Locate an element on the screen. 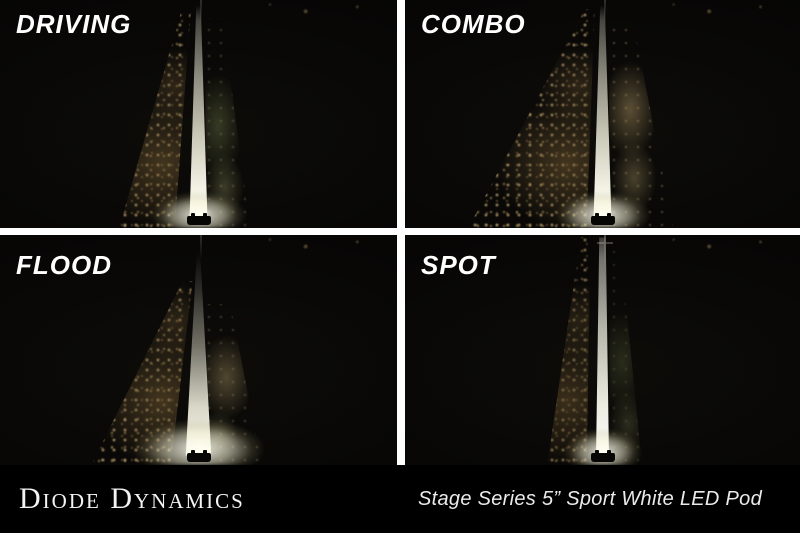 The height and width of the screenshot is (533, 800). product-name: Stage Series 5” Sport White LED Pod is located at coordinates (590, 499).